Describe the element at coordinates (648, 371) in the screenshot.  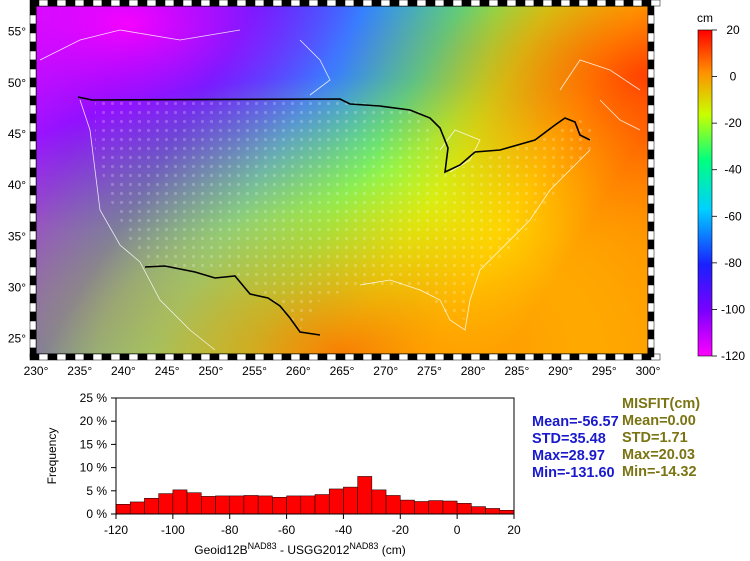
I see `lon-label: 300°` at that location.